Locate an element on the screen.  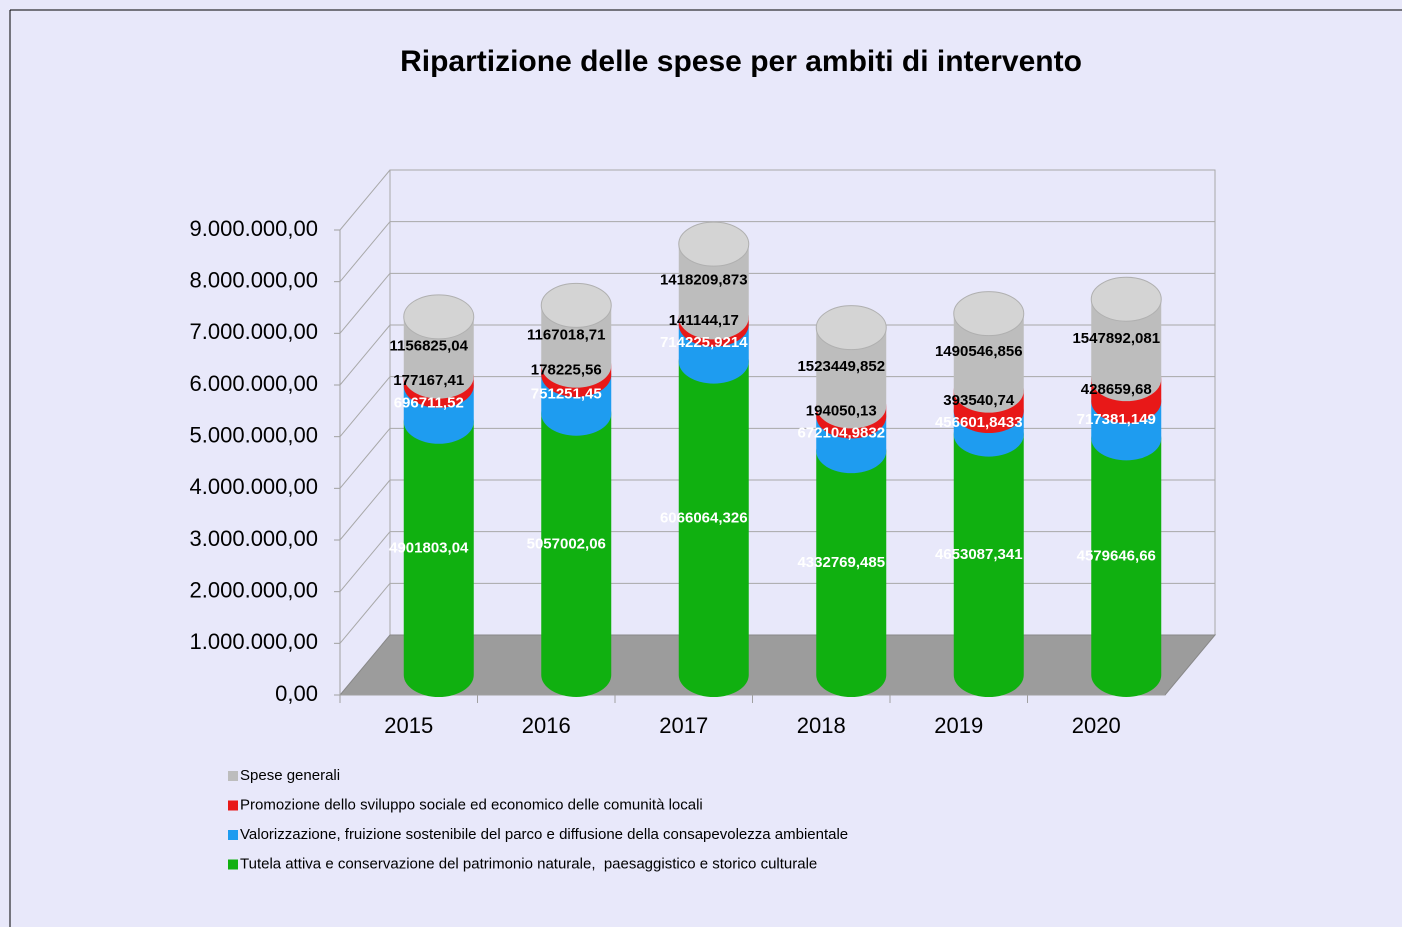
value-label: 428659,68 is located at coordinates (1116, 389).